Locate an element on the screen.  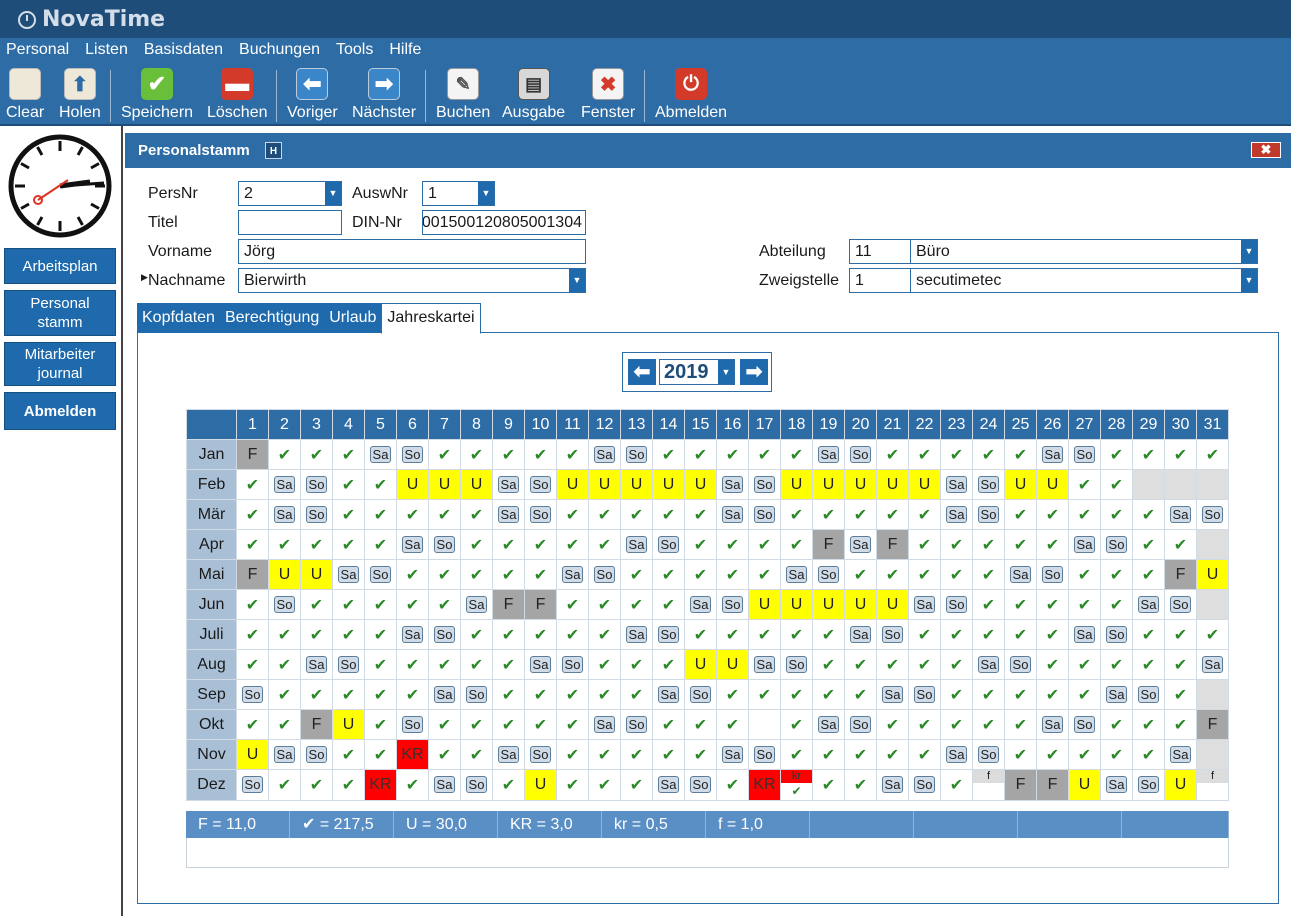
clear-button: Clear is located at coordinates (25, 95).